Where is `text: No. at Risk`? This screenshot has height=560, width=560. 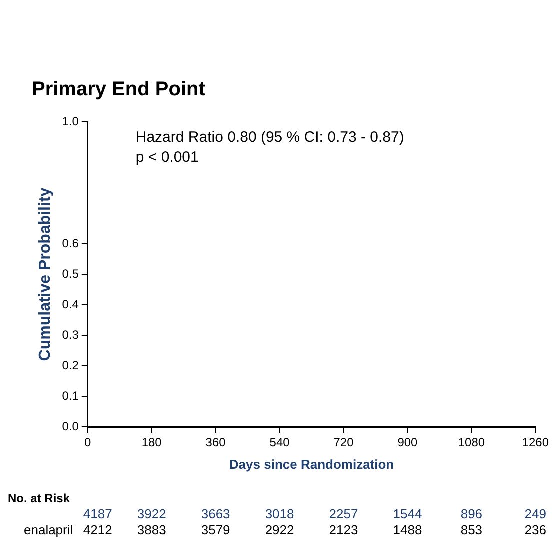
text: No. at Risk is located at coordinates (39, 498).